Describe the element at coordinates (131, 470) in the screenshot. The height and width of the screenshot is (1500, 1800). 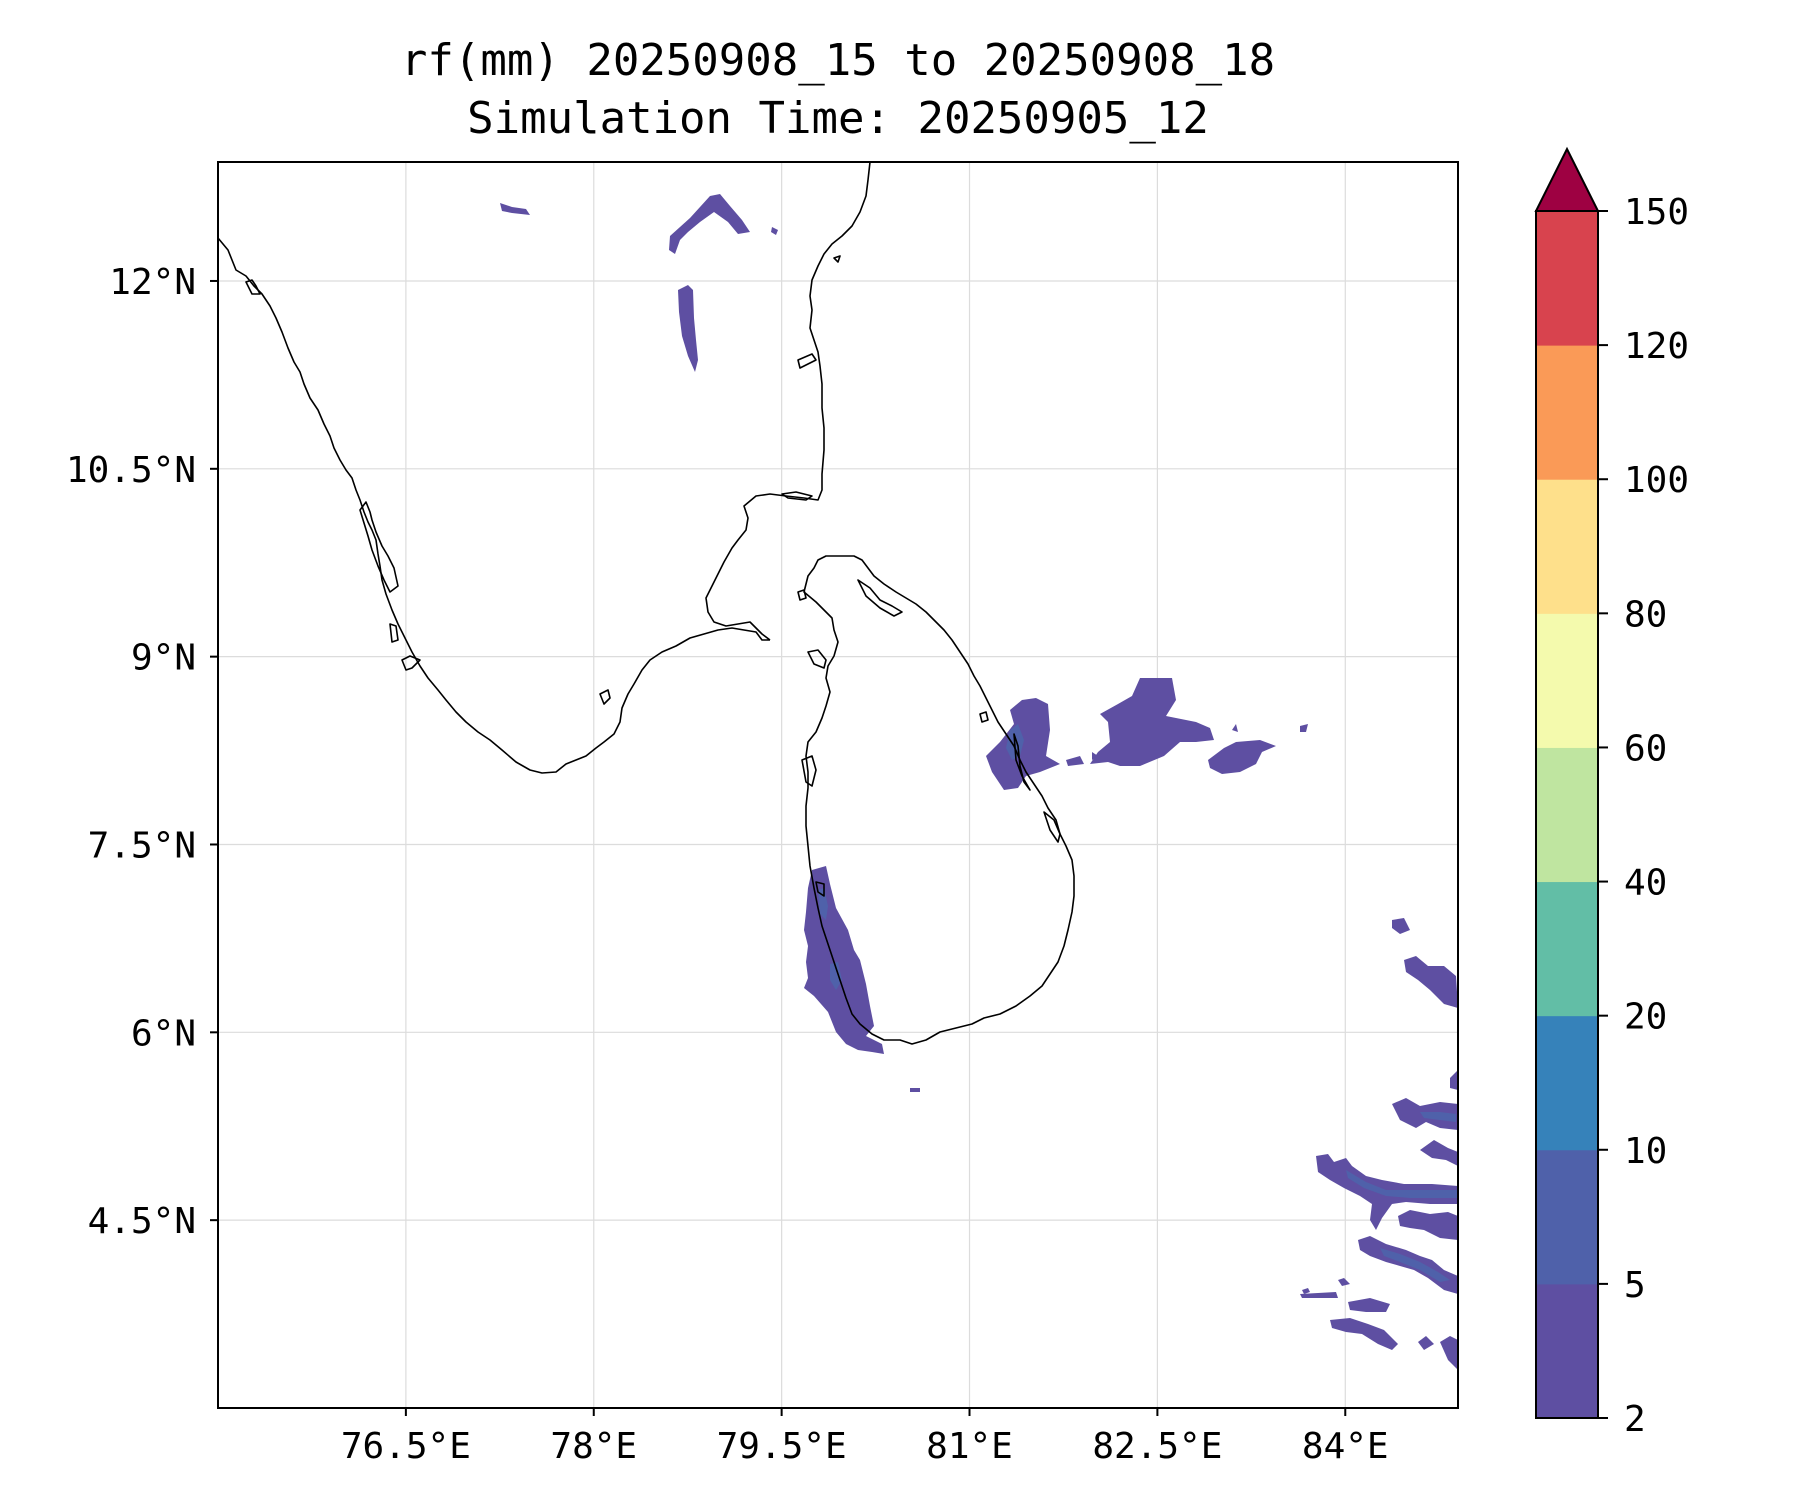
I see `lat-tick-label: 10.5°N` at that location.